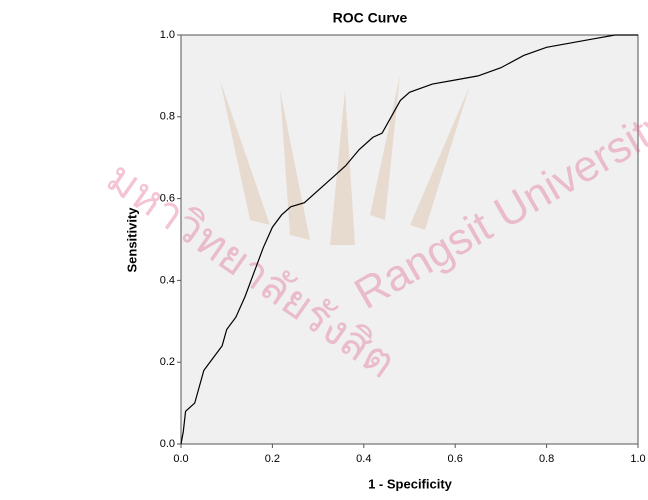 Image resolution: width=648 pixels, height=500 pixels. What do you see at coordinates (637, 459) in the screenshot?
I see `x-tick-label: 1.0` at bounding box center [637, 459].